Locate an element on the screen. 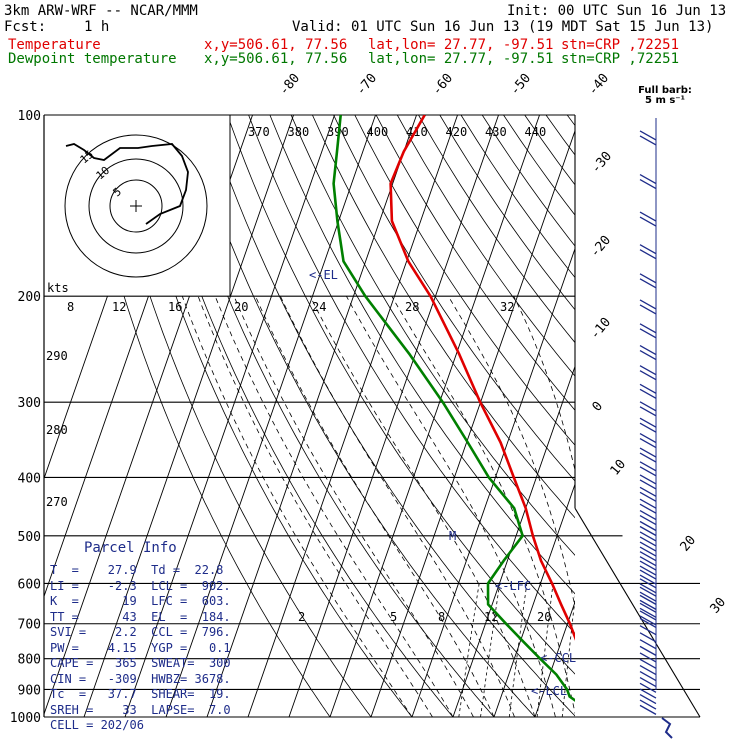  barb-legend-unit: 5 m s⁻¹ is located at coordinates (665, 100).